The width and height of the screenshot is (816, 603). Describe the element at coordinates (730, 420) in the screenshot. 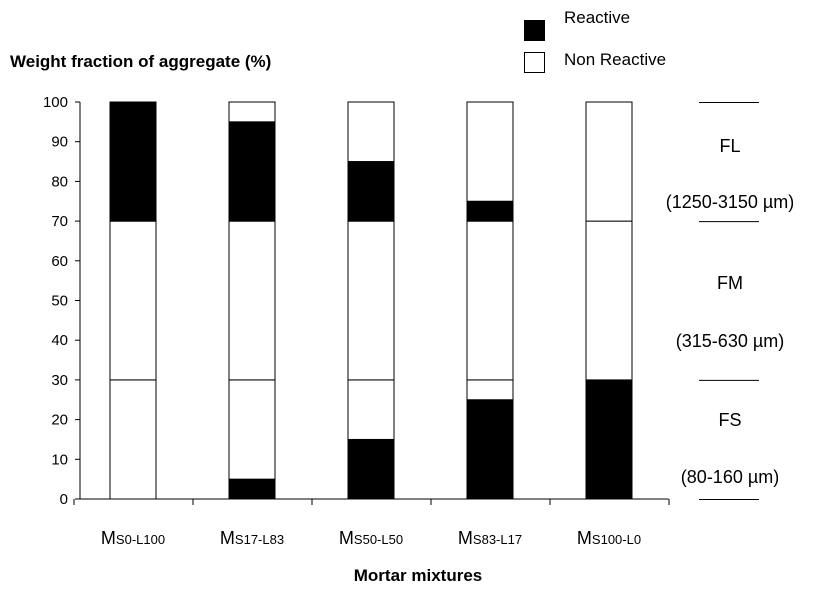

I see `zone-name-fs: FS` at that location.